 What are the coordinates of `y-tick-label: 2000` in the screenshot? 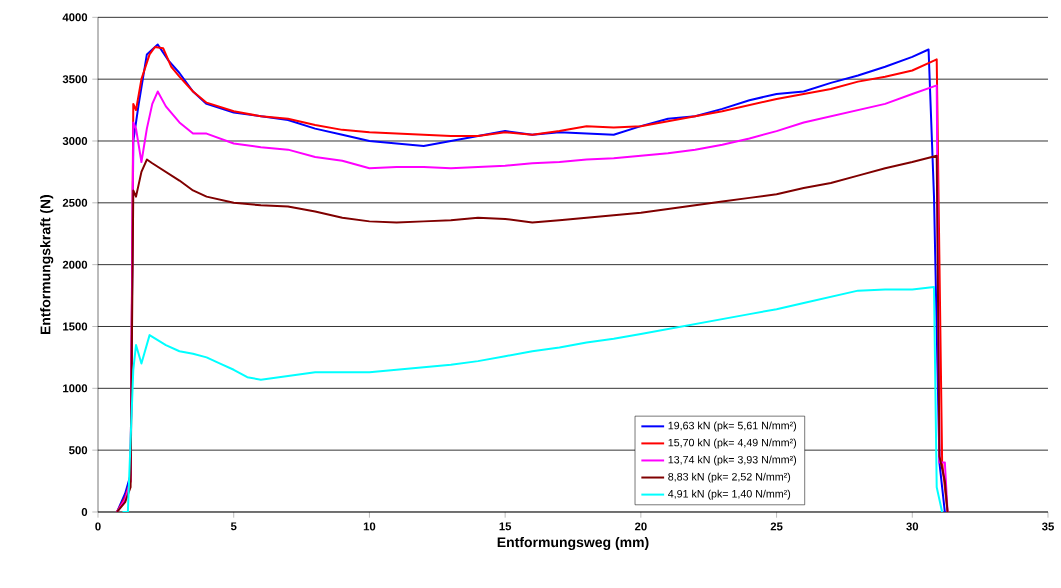 It's located at (75, 264).